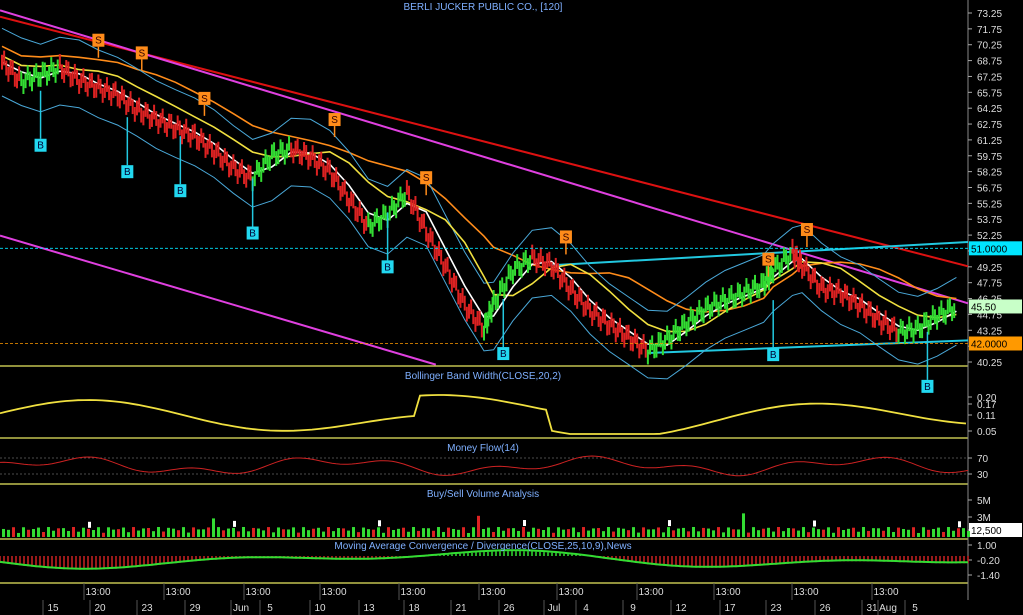 This screenshot has width=1023, height=615. I want to click on marker-tag, so click(995, 306).